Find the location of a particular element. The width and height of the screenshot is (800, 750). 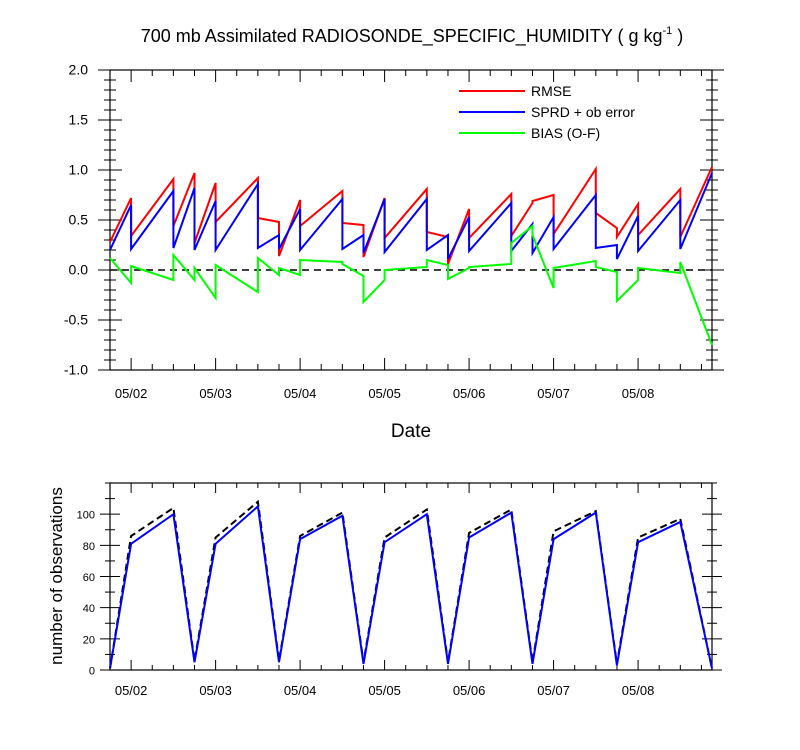

legend-item-bias: BIAS (O-F) is located at coordinates (529, 133).